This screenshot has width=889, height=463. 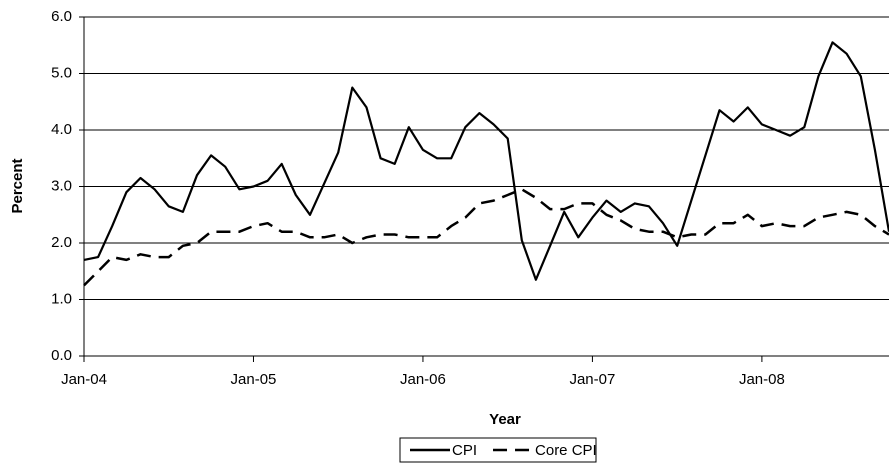 I want to click on y-tick-label: 0.0, so click(x=61, y=355).